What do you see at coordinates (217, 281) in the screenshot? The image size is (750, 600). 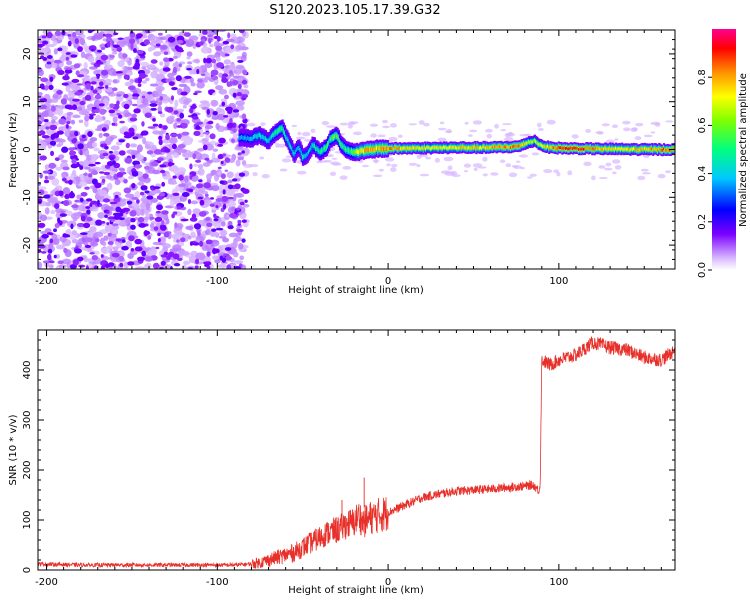 I see `x-tick-label: -100` at bounding box center [217, 281].